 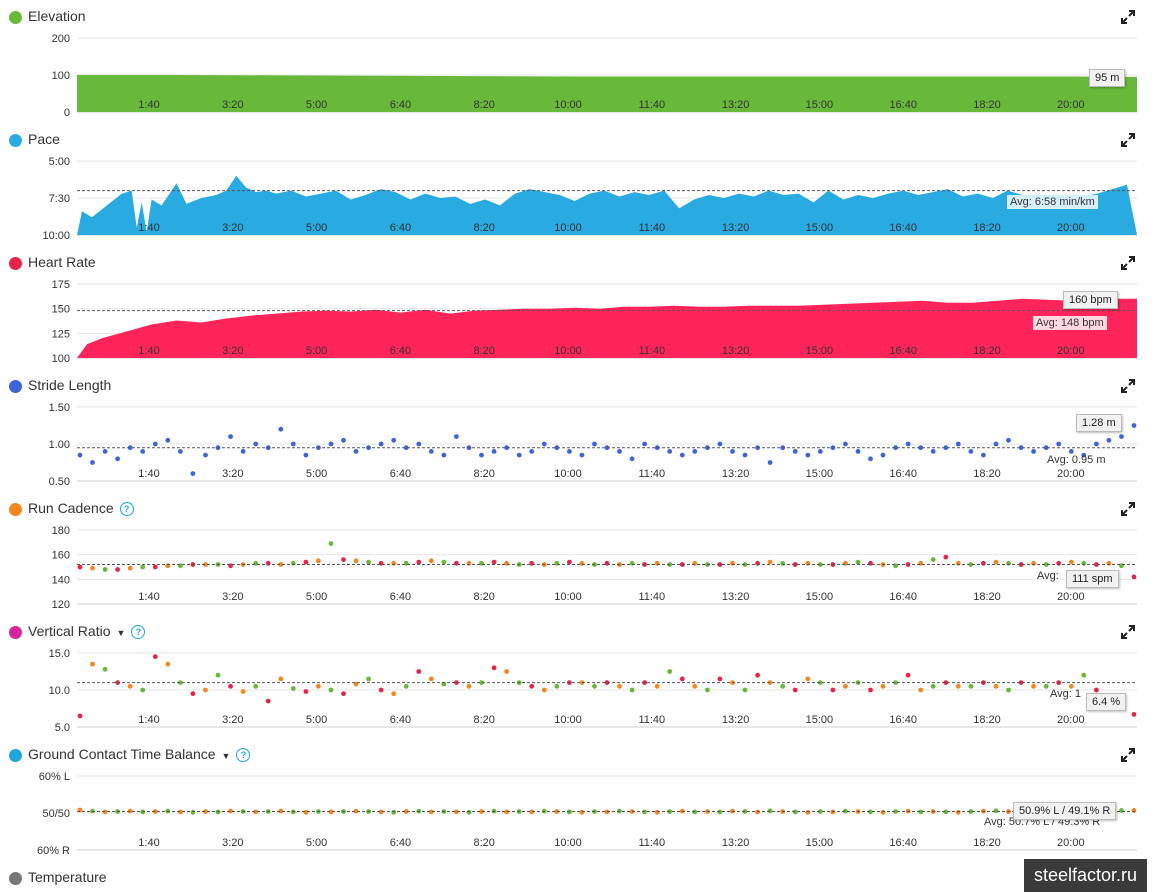 What do you see at coordinates (56, 236) in the screenshot?
I see `y-tick-label: 10:00` at bounding box center [56, 236].